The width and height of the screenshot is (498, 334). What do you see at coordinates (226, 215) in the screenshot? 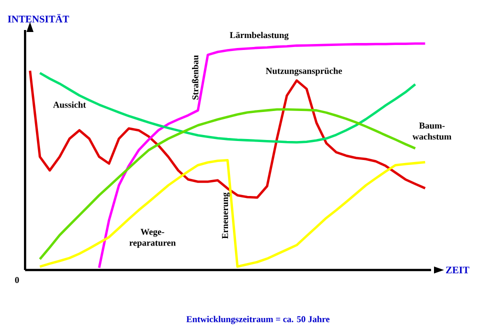
I see `annotation: Erneuerung` at bounding box center [226, 215].